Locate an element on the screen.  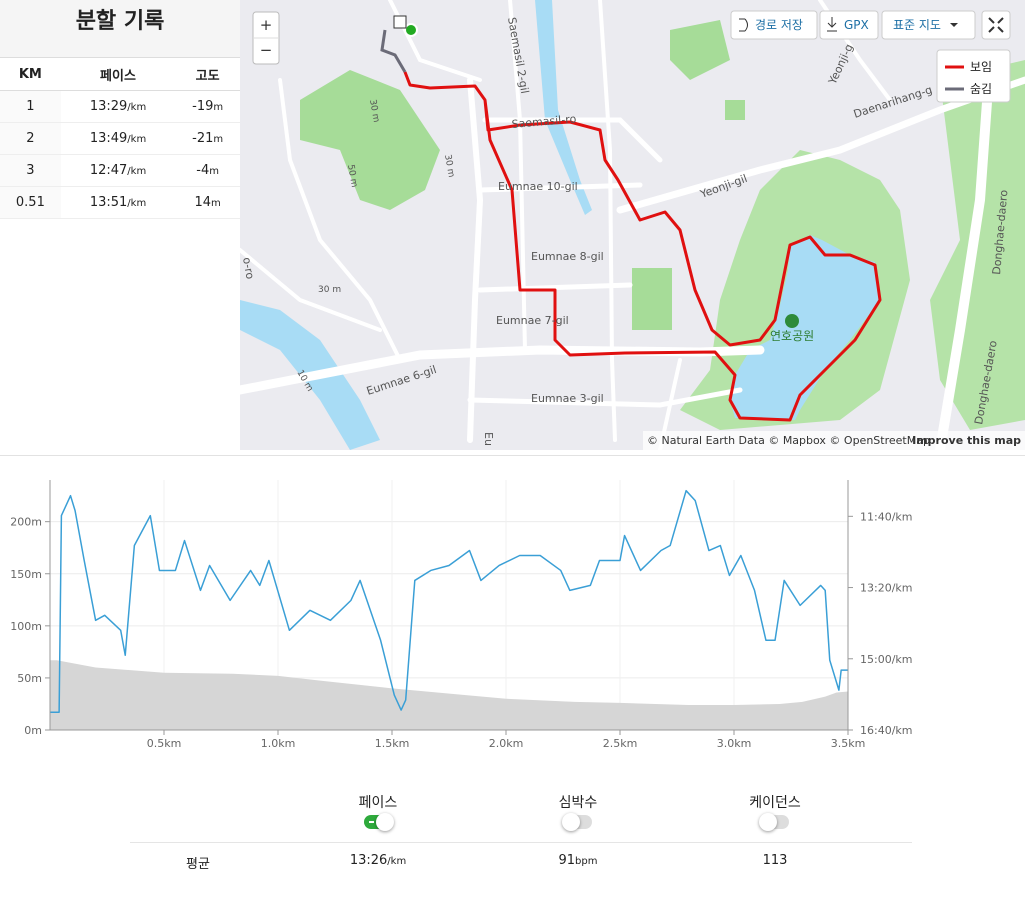
toggle-label: 케이던스 is located at coordinates (775, 803).